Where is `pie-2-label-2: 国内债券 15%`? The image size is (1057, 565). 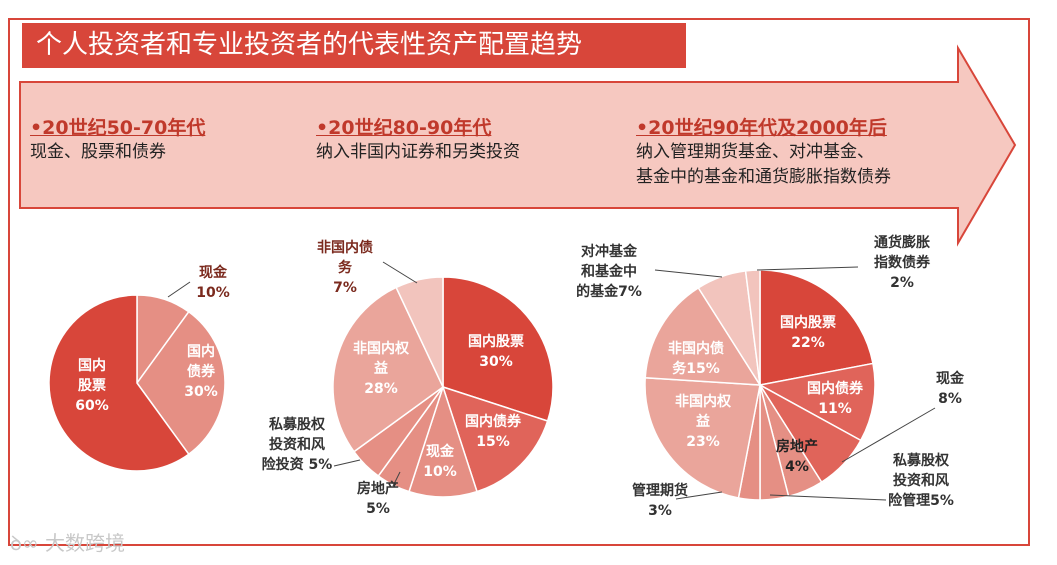
pie-2-label-2: 国内债券 15% is located at coordinates (493, 431).